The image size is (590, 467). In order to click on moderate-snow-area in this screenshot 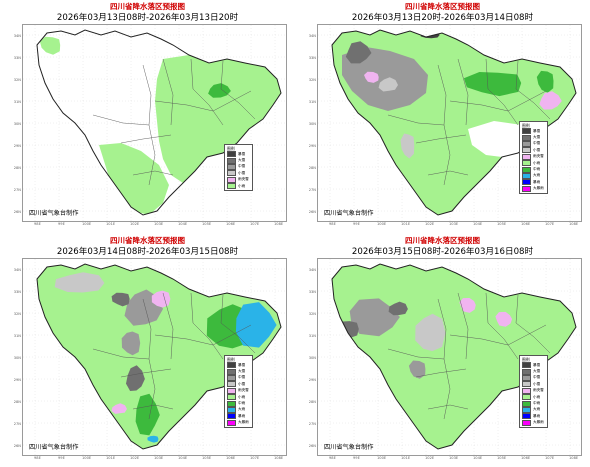, I will do `click(385, 79)`.